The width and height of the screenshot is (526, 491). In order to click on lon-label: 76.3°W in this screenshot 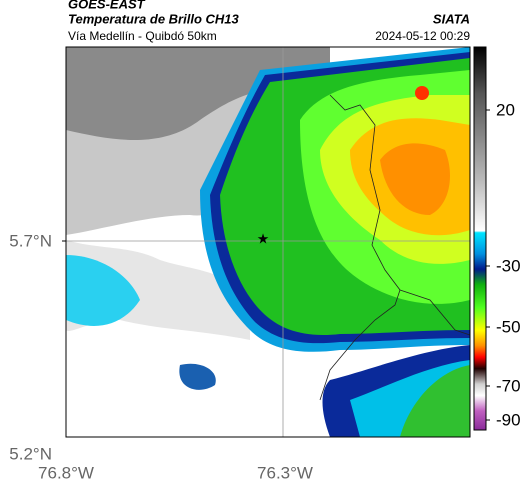, I will do `click(285, 472)`.